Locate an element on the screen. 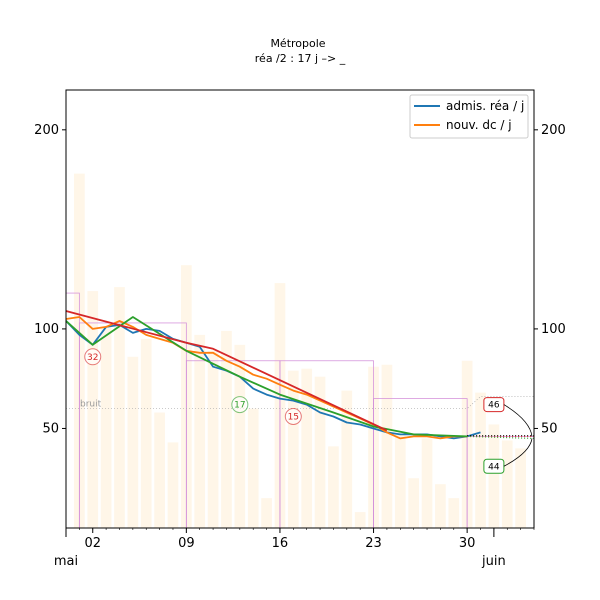  chart-subtitle: réa /2 : 17 j –> _ is located at coordinates (300, 58).